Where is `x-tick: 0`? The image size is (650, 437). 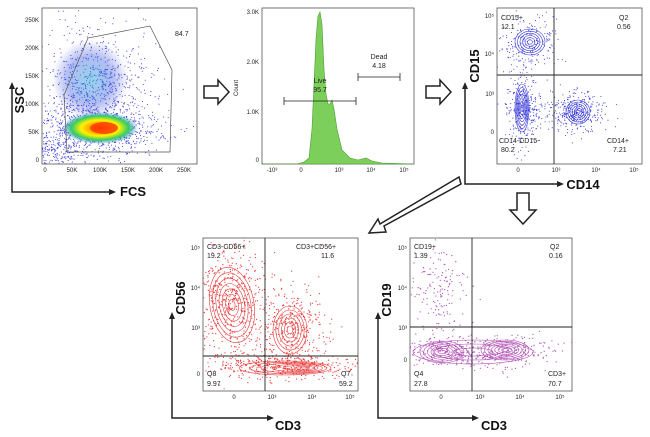 x-tick: 0 is located at coordinates (234, 398).